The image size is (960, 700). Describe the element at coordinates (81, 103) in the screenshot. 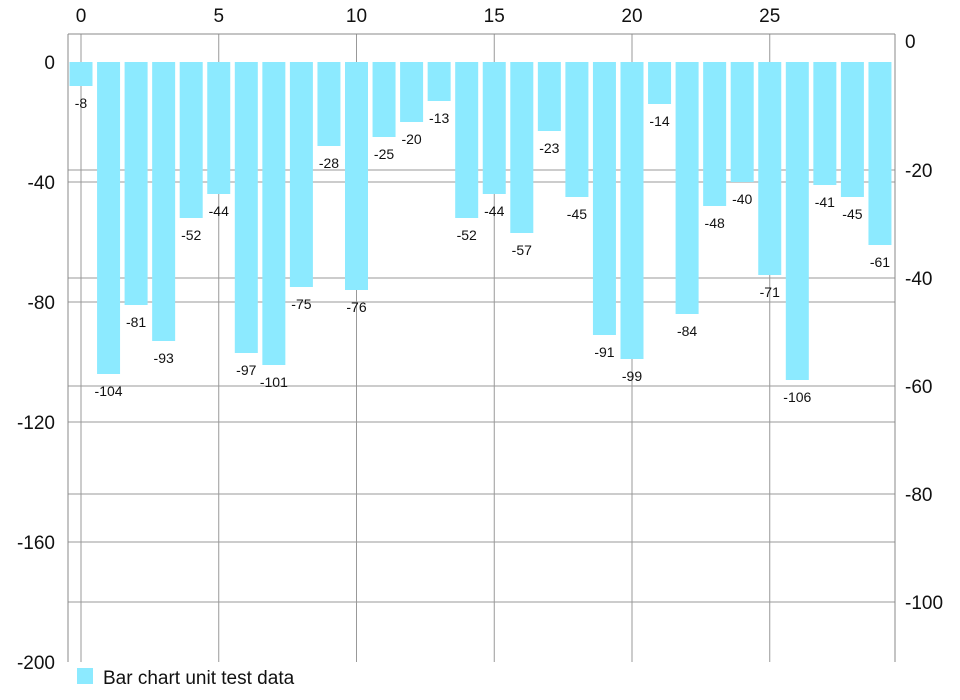

I see `data-label: -8` at that location.